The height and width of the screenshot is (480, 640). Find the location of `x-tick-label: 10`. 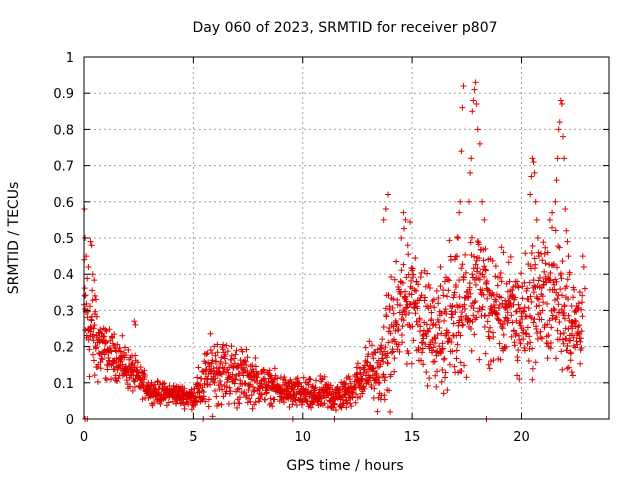

x-tick-label: 10 is located at coordinates (302, 437).